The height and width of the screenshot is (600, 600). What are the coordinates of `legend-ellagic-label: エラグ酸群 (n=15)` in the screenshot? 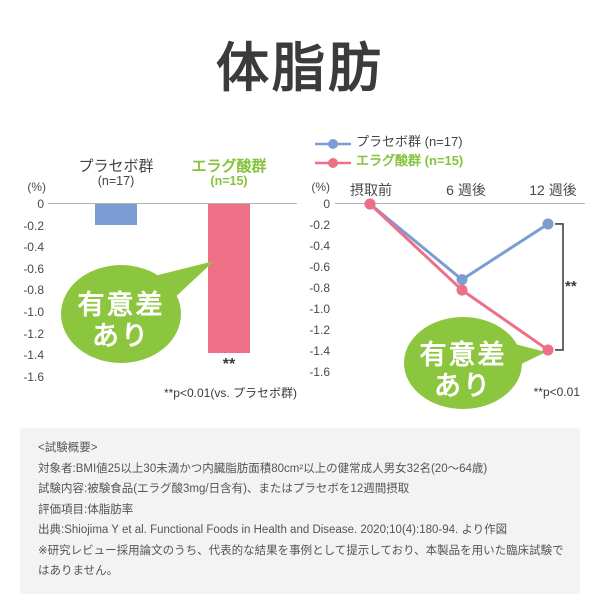 It's located at (410, 160).